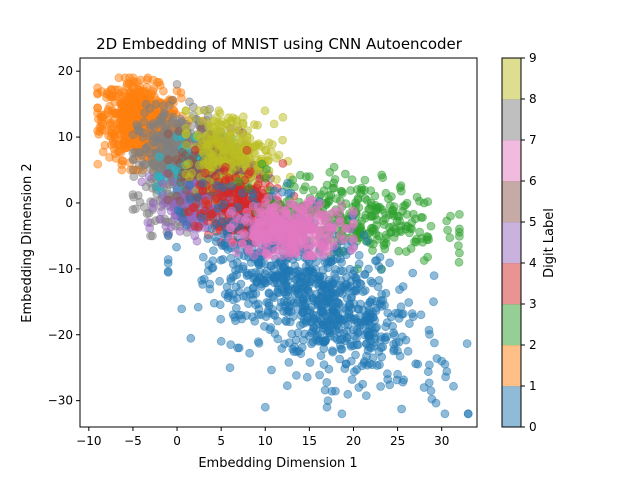 Image resolution: width=640 pixels, height=484 pixels. I want to click on x-tick-label: 5, so click(221, 441).